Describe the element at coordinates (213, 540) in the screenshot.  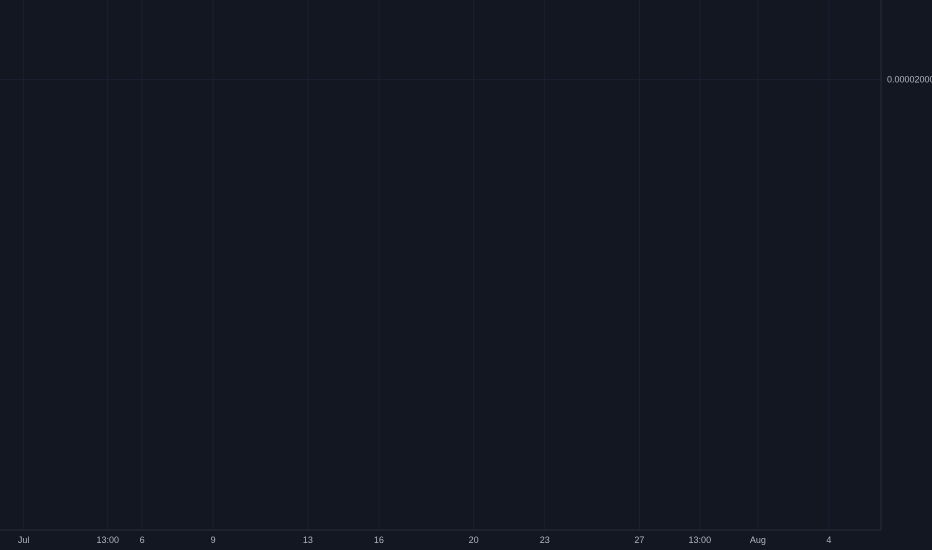
I see `x-tick-label: 9` at that location.